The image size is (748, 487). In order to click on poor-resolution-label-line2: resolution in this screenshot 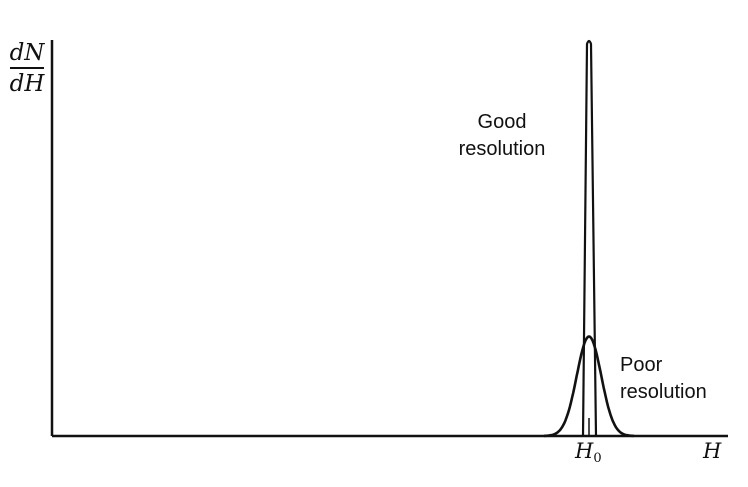, I will do `click(663, 392)`.